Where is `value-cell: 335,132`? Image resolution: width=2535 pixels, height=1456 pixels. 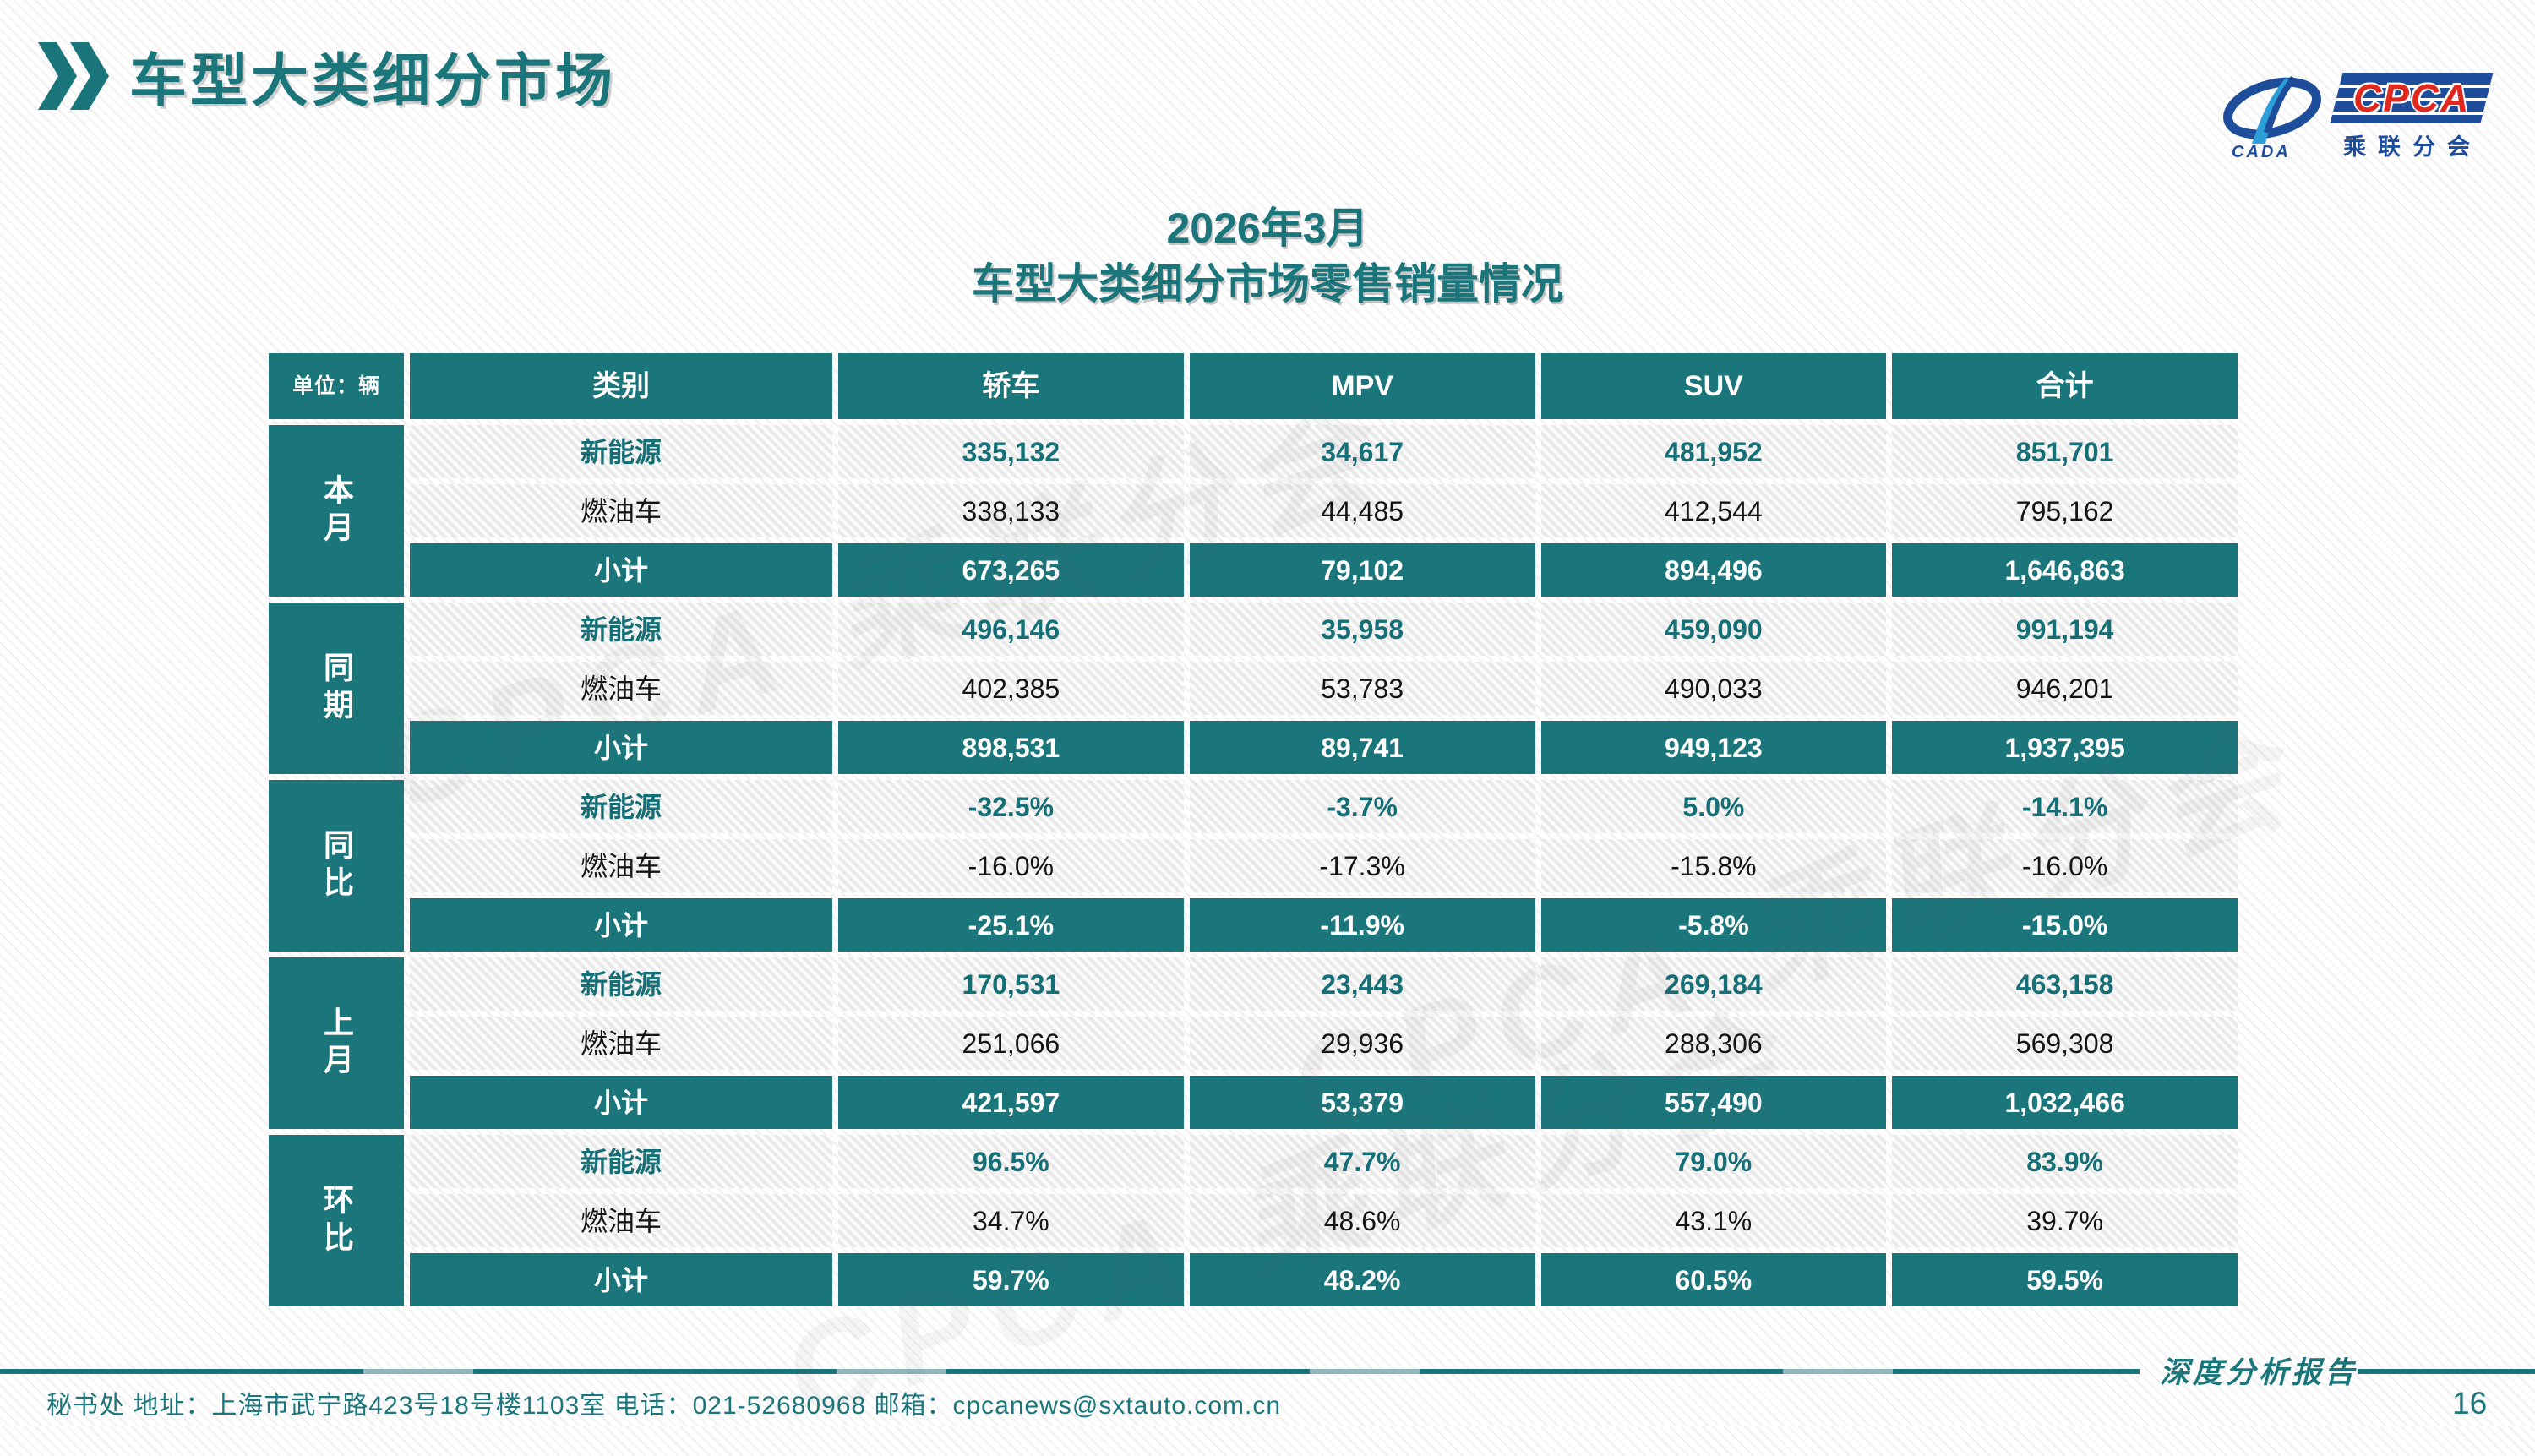 value-cell: 335,132 is located at coordinates (1011, 451).